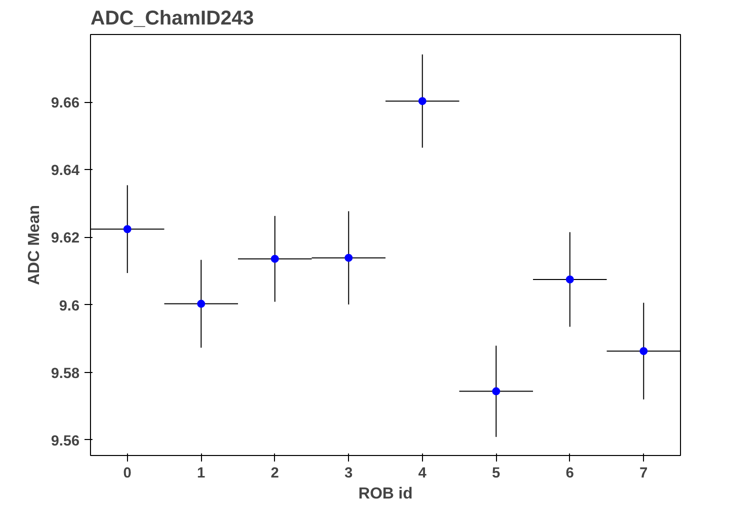  What do you see at coordinates (65, 104) in the screenshot?
I see `y-tick-label: 9.66` at bounding box center [65, 104].